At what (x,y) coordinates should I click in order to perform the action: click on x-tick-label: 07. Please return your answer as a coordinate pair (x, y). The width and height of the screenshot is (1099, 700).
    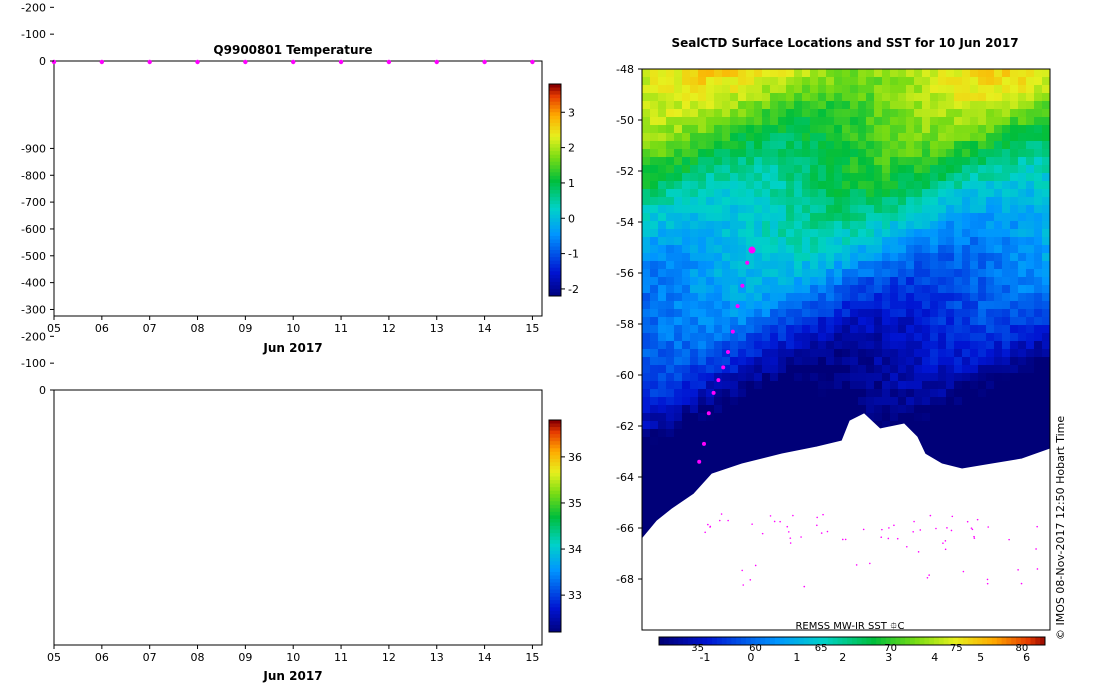
    Looking at the image, I should click on (150, 328).